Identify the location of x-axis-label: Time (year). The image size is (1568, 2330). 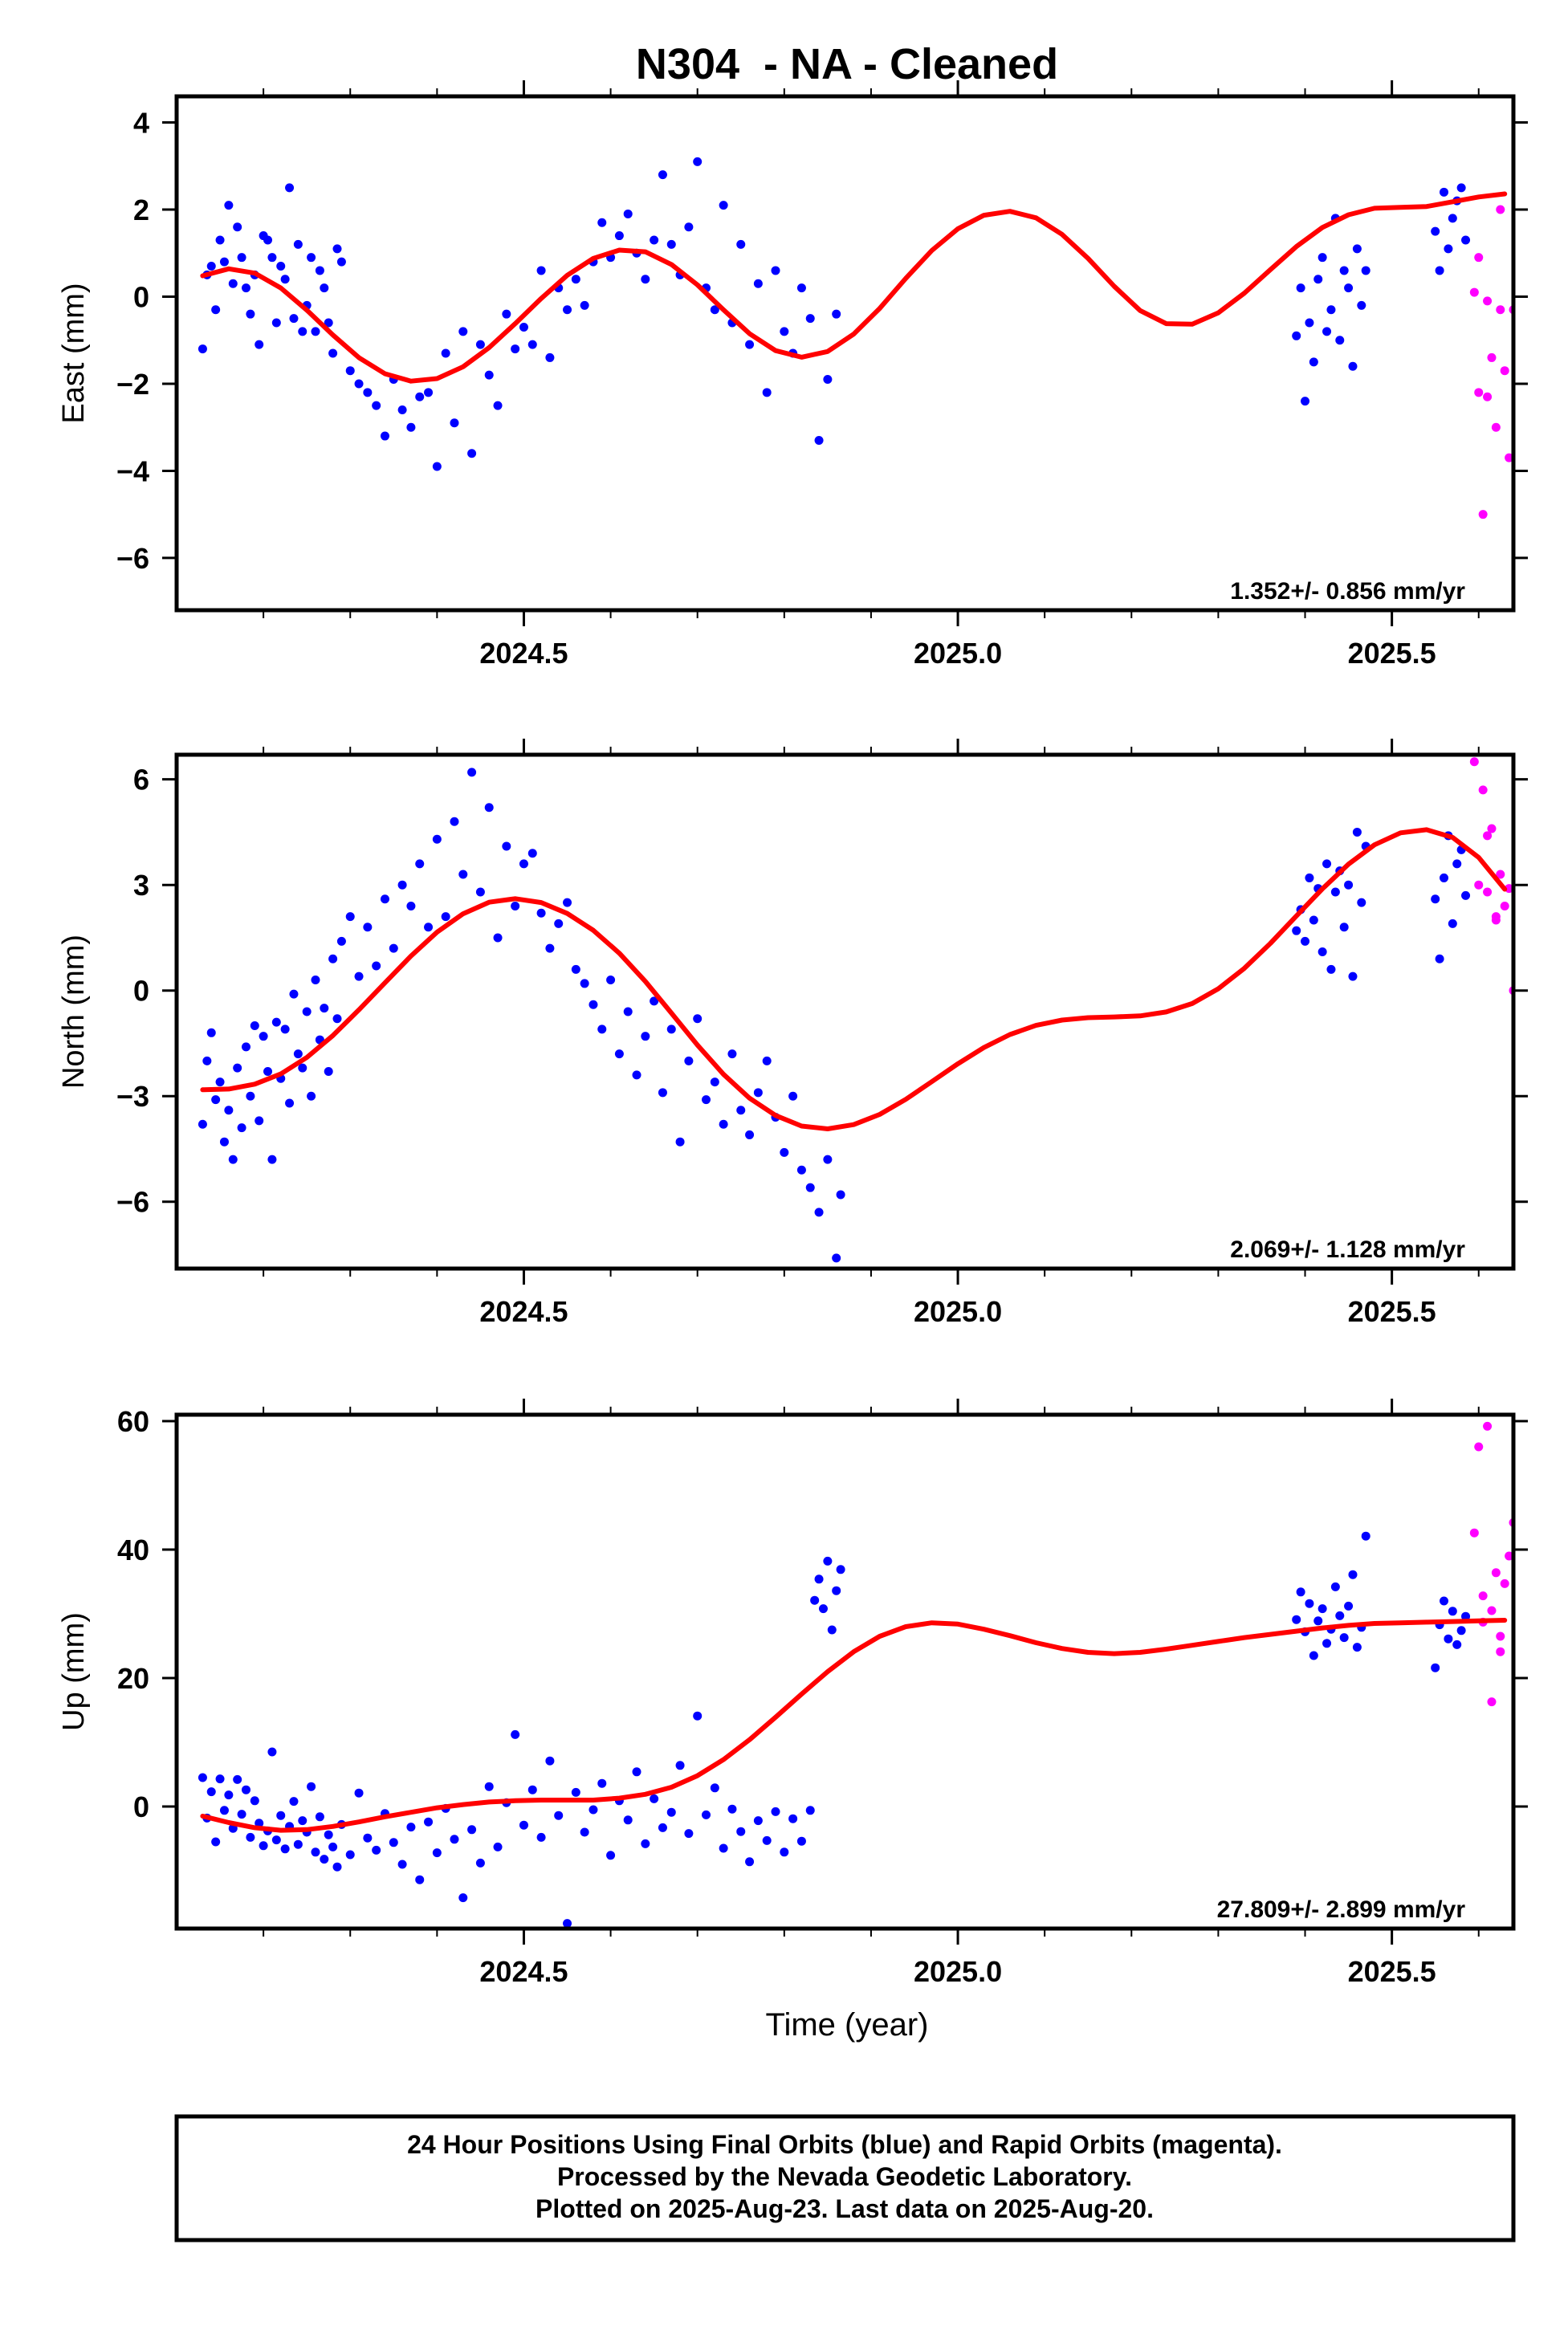
(847, 2025).